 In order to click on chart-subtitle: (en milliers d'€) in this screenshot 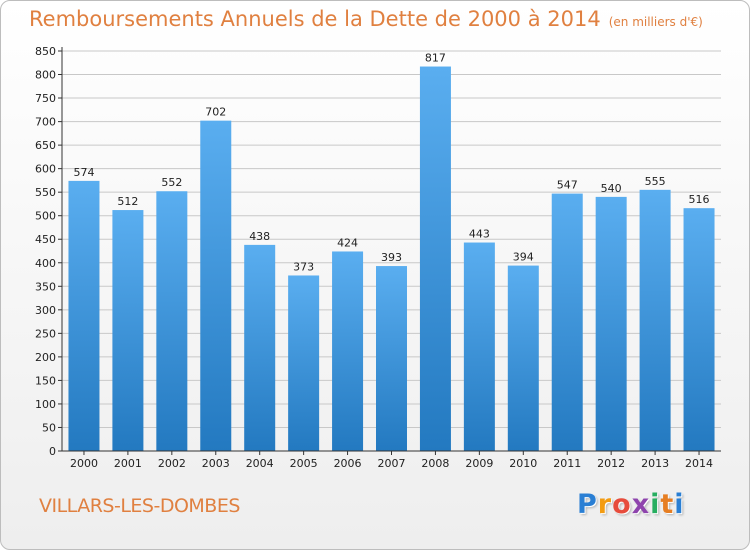, I will do `click(655, 22)`.